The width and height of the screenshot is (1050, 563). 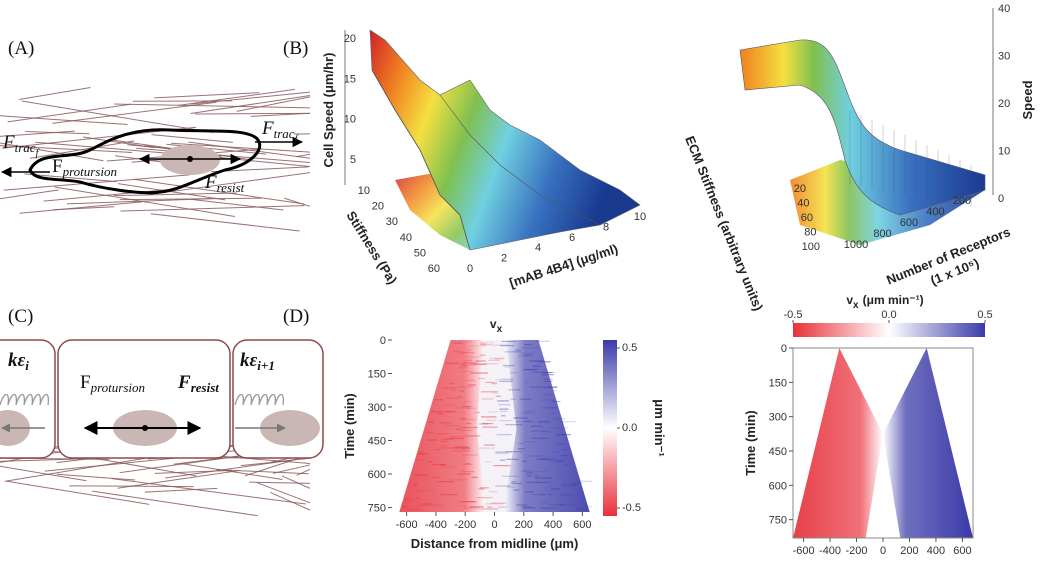 What do you see at coordinates (857, 551) in the screenshot?
I see `x-tick-label: -200` at bounding box center [857, 551].